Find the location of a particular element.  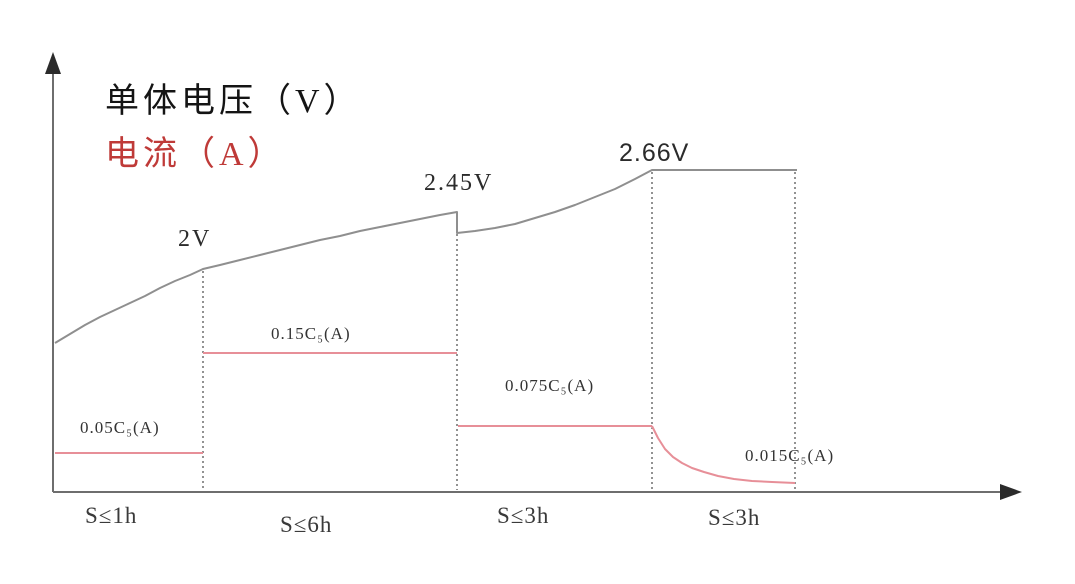

current-axis-title: 电流（A） is located at coordinates (195, 154).